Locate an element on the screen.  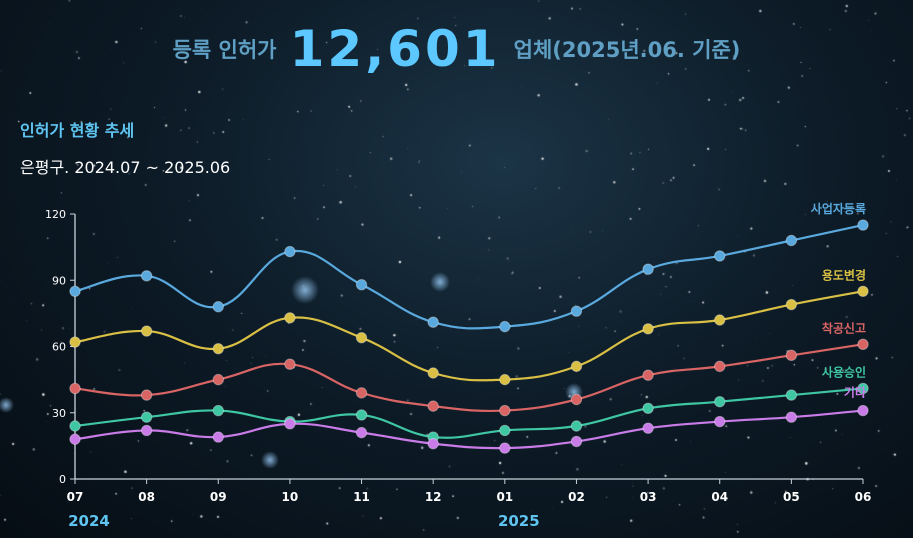
chart-subtitle: 은평구. 2024.07 ~ 2025.06 is located at coordinates (125, 167).